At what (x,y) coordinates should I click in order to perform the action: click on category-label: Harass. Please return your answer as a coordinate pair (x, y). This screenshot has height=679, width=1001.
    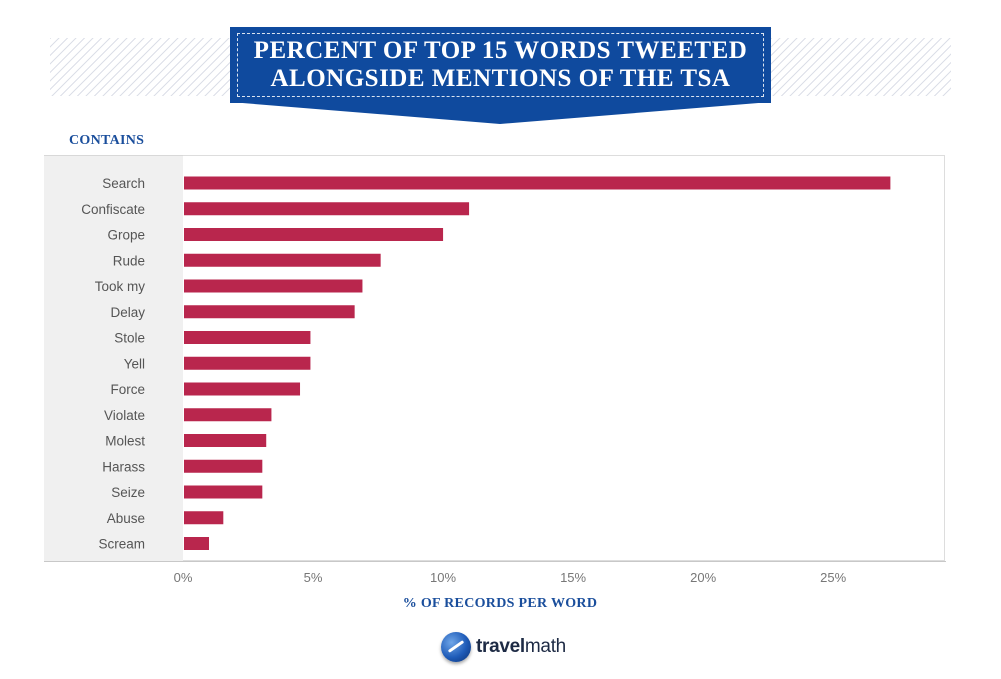
    Looking at the image, I should click on (123, 466).